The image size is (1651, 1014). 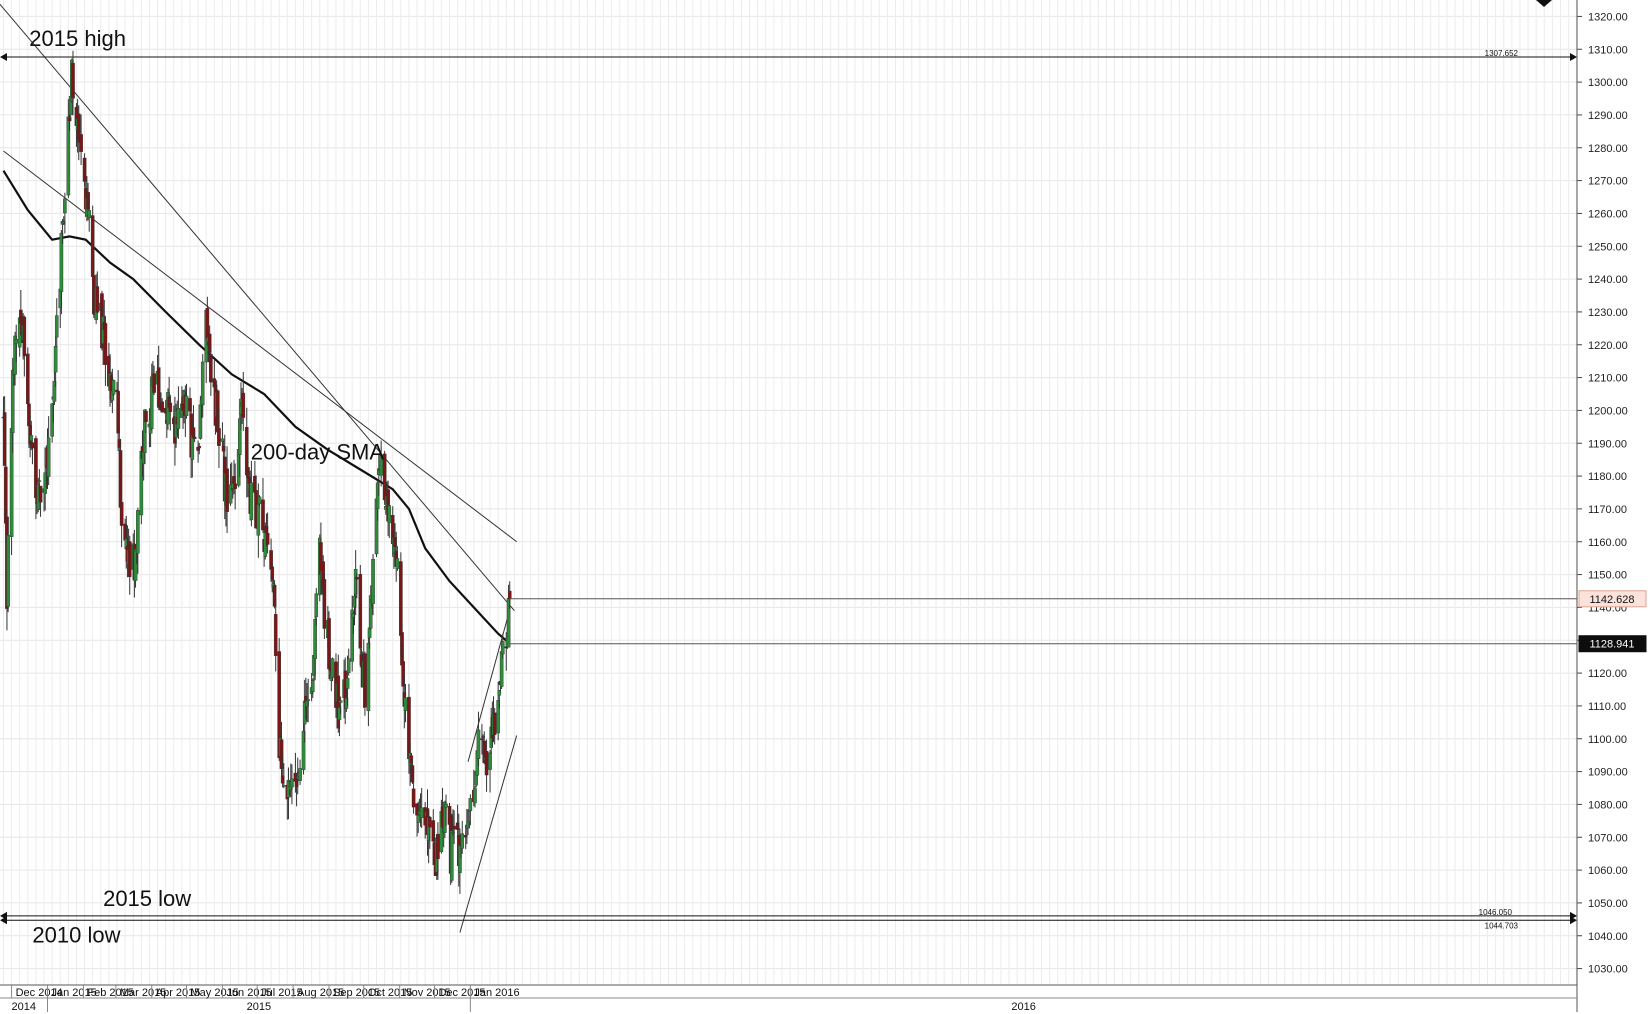 What do you see at coordinates (178, 993) in the screenshot?
I see `x-tick-label: Apr 2015` at bounding box center [178, 993].